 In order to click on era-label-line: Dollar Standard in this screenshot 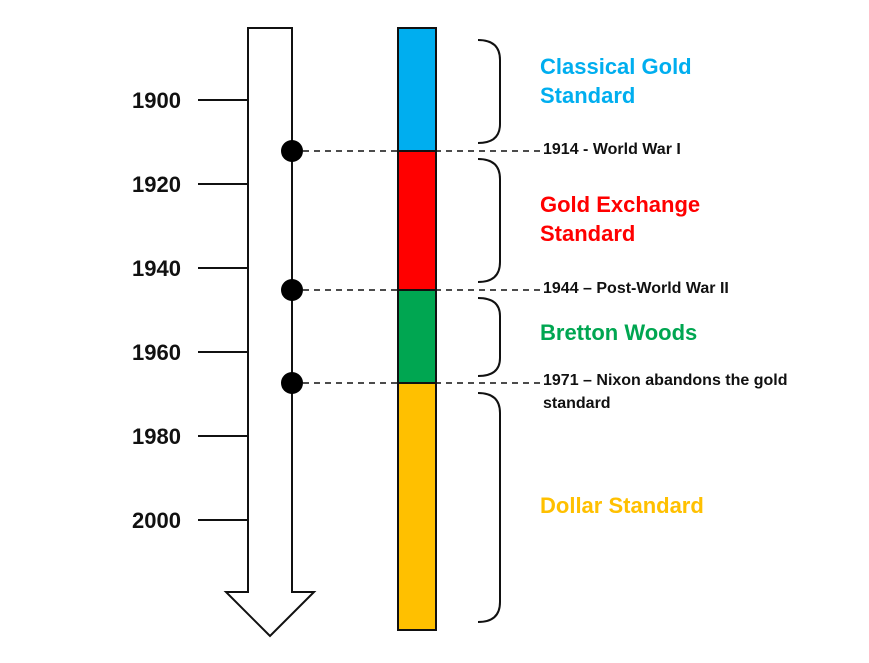, I will do `click(622, 505)`.